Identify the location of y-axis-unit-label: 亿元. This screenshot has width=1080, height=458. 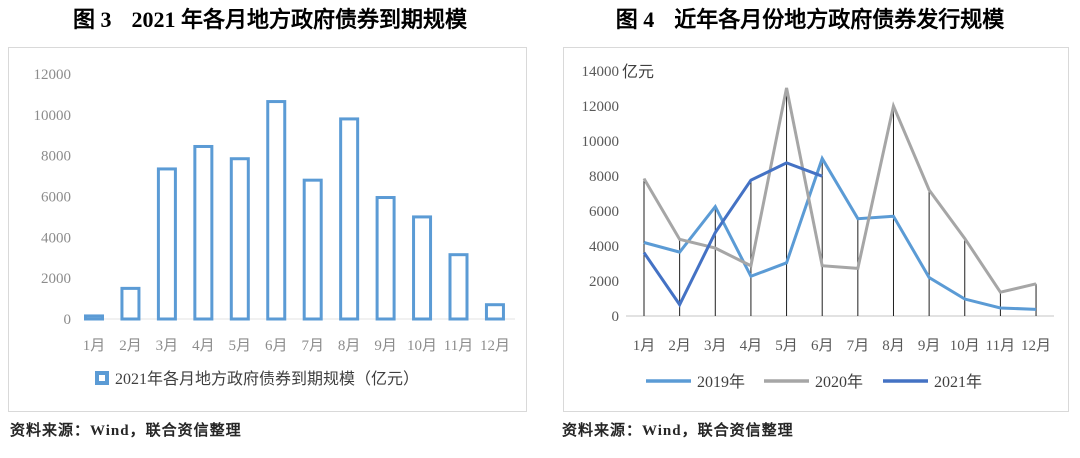
(638, 72).